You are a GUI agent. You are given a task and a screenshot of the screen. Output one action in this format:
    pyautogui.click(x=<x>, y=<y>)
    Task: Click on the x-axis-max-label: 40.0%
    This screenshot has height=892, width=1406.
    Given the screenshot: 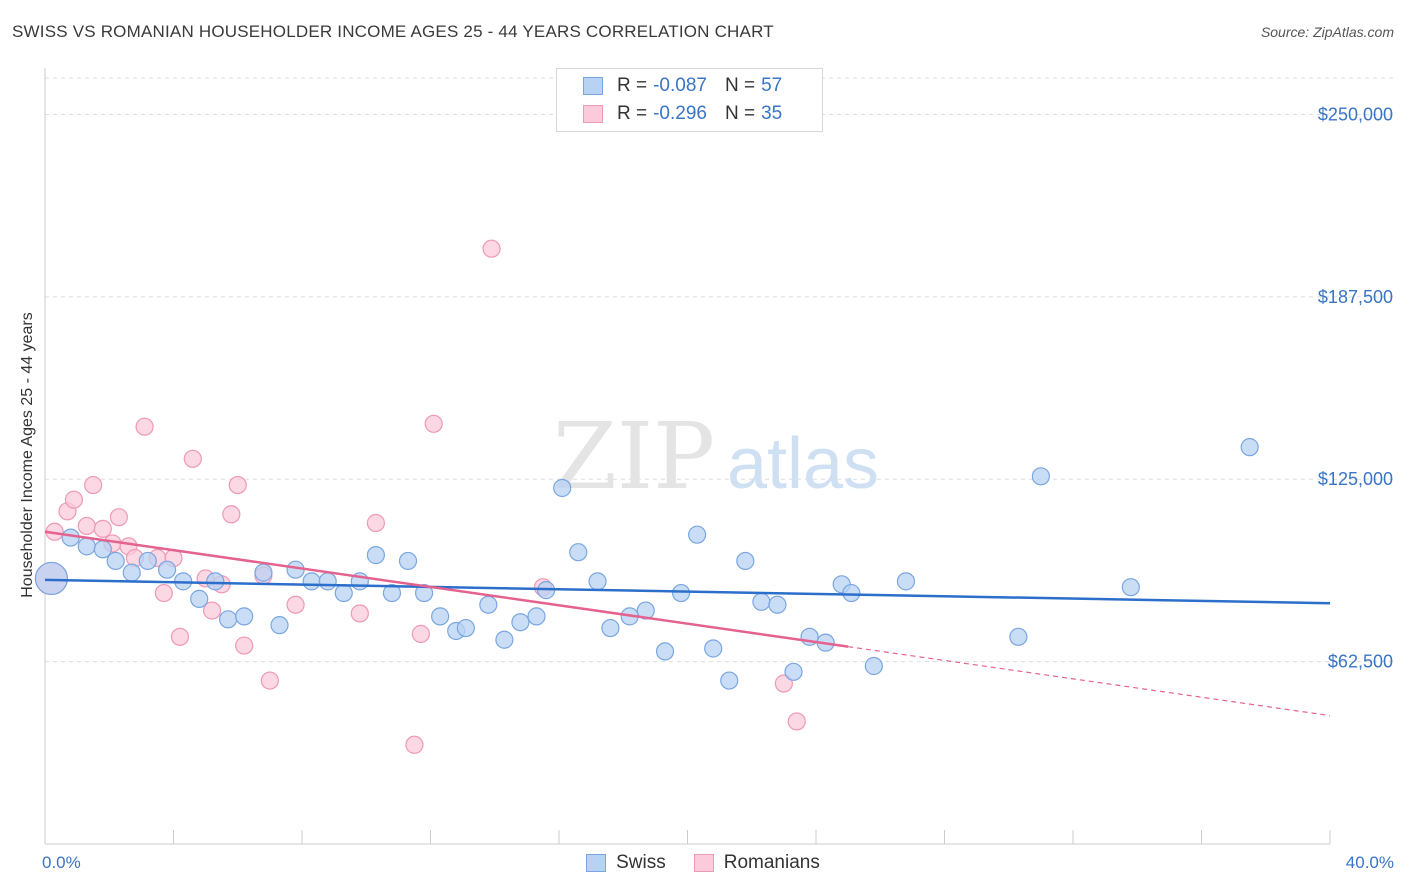 What is the action you would take?
    pyautogui.click(x=1370, y=862)
    